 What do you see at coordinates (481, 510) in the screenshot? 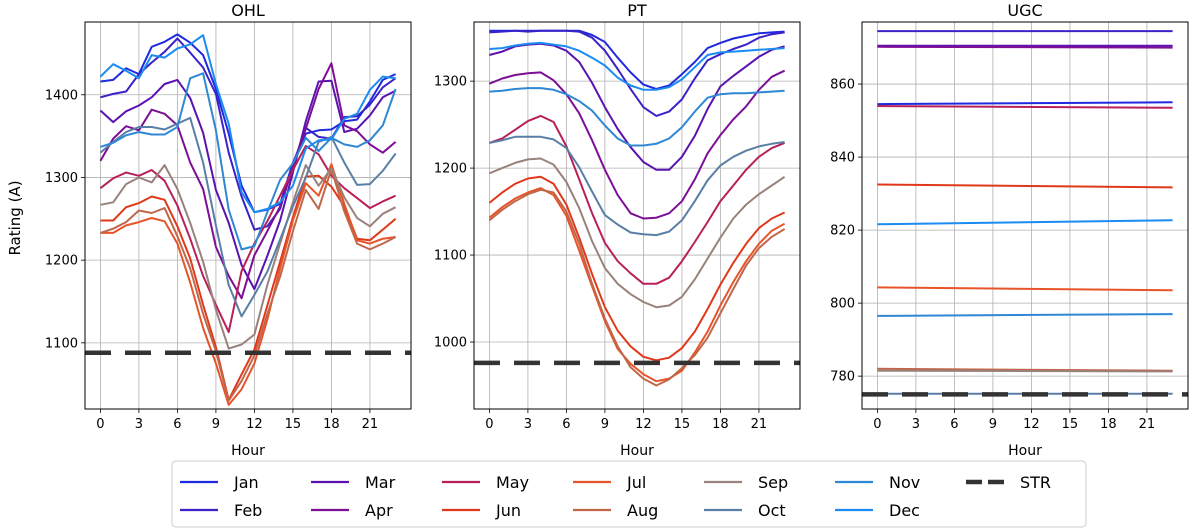
I see `legend-item-jun: Jun` at bounding box center [481, 510].